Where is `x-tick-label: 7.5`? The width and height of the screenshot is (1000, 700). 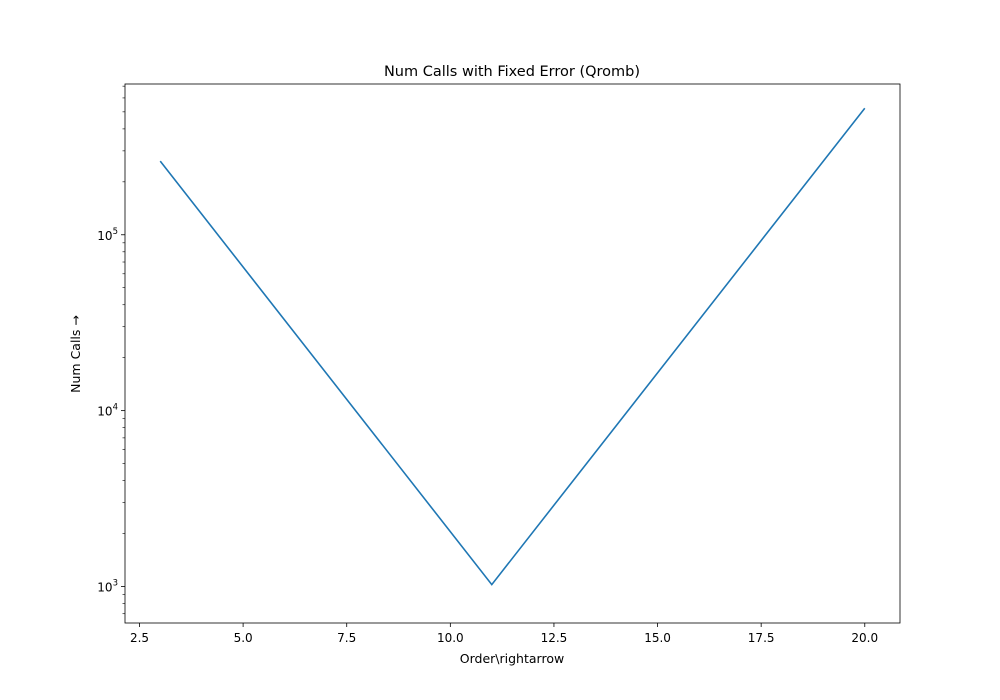 x-tick-label: 7.5 is located at coordinates (346, 638).